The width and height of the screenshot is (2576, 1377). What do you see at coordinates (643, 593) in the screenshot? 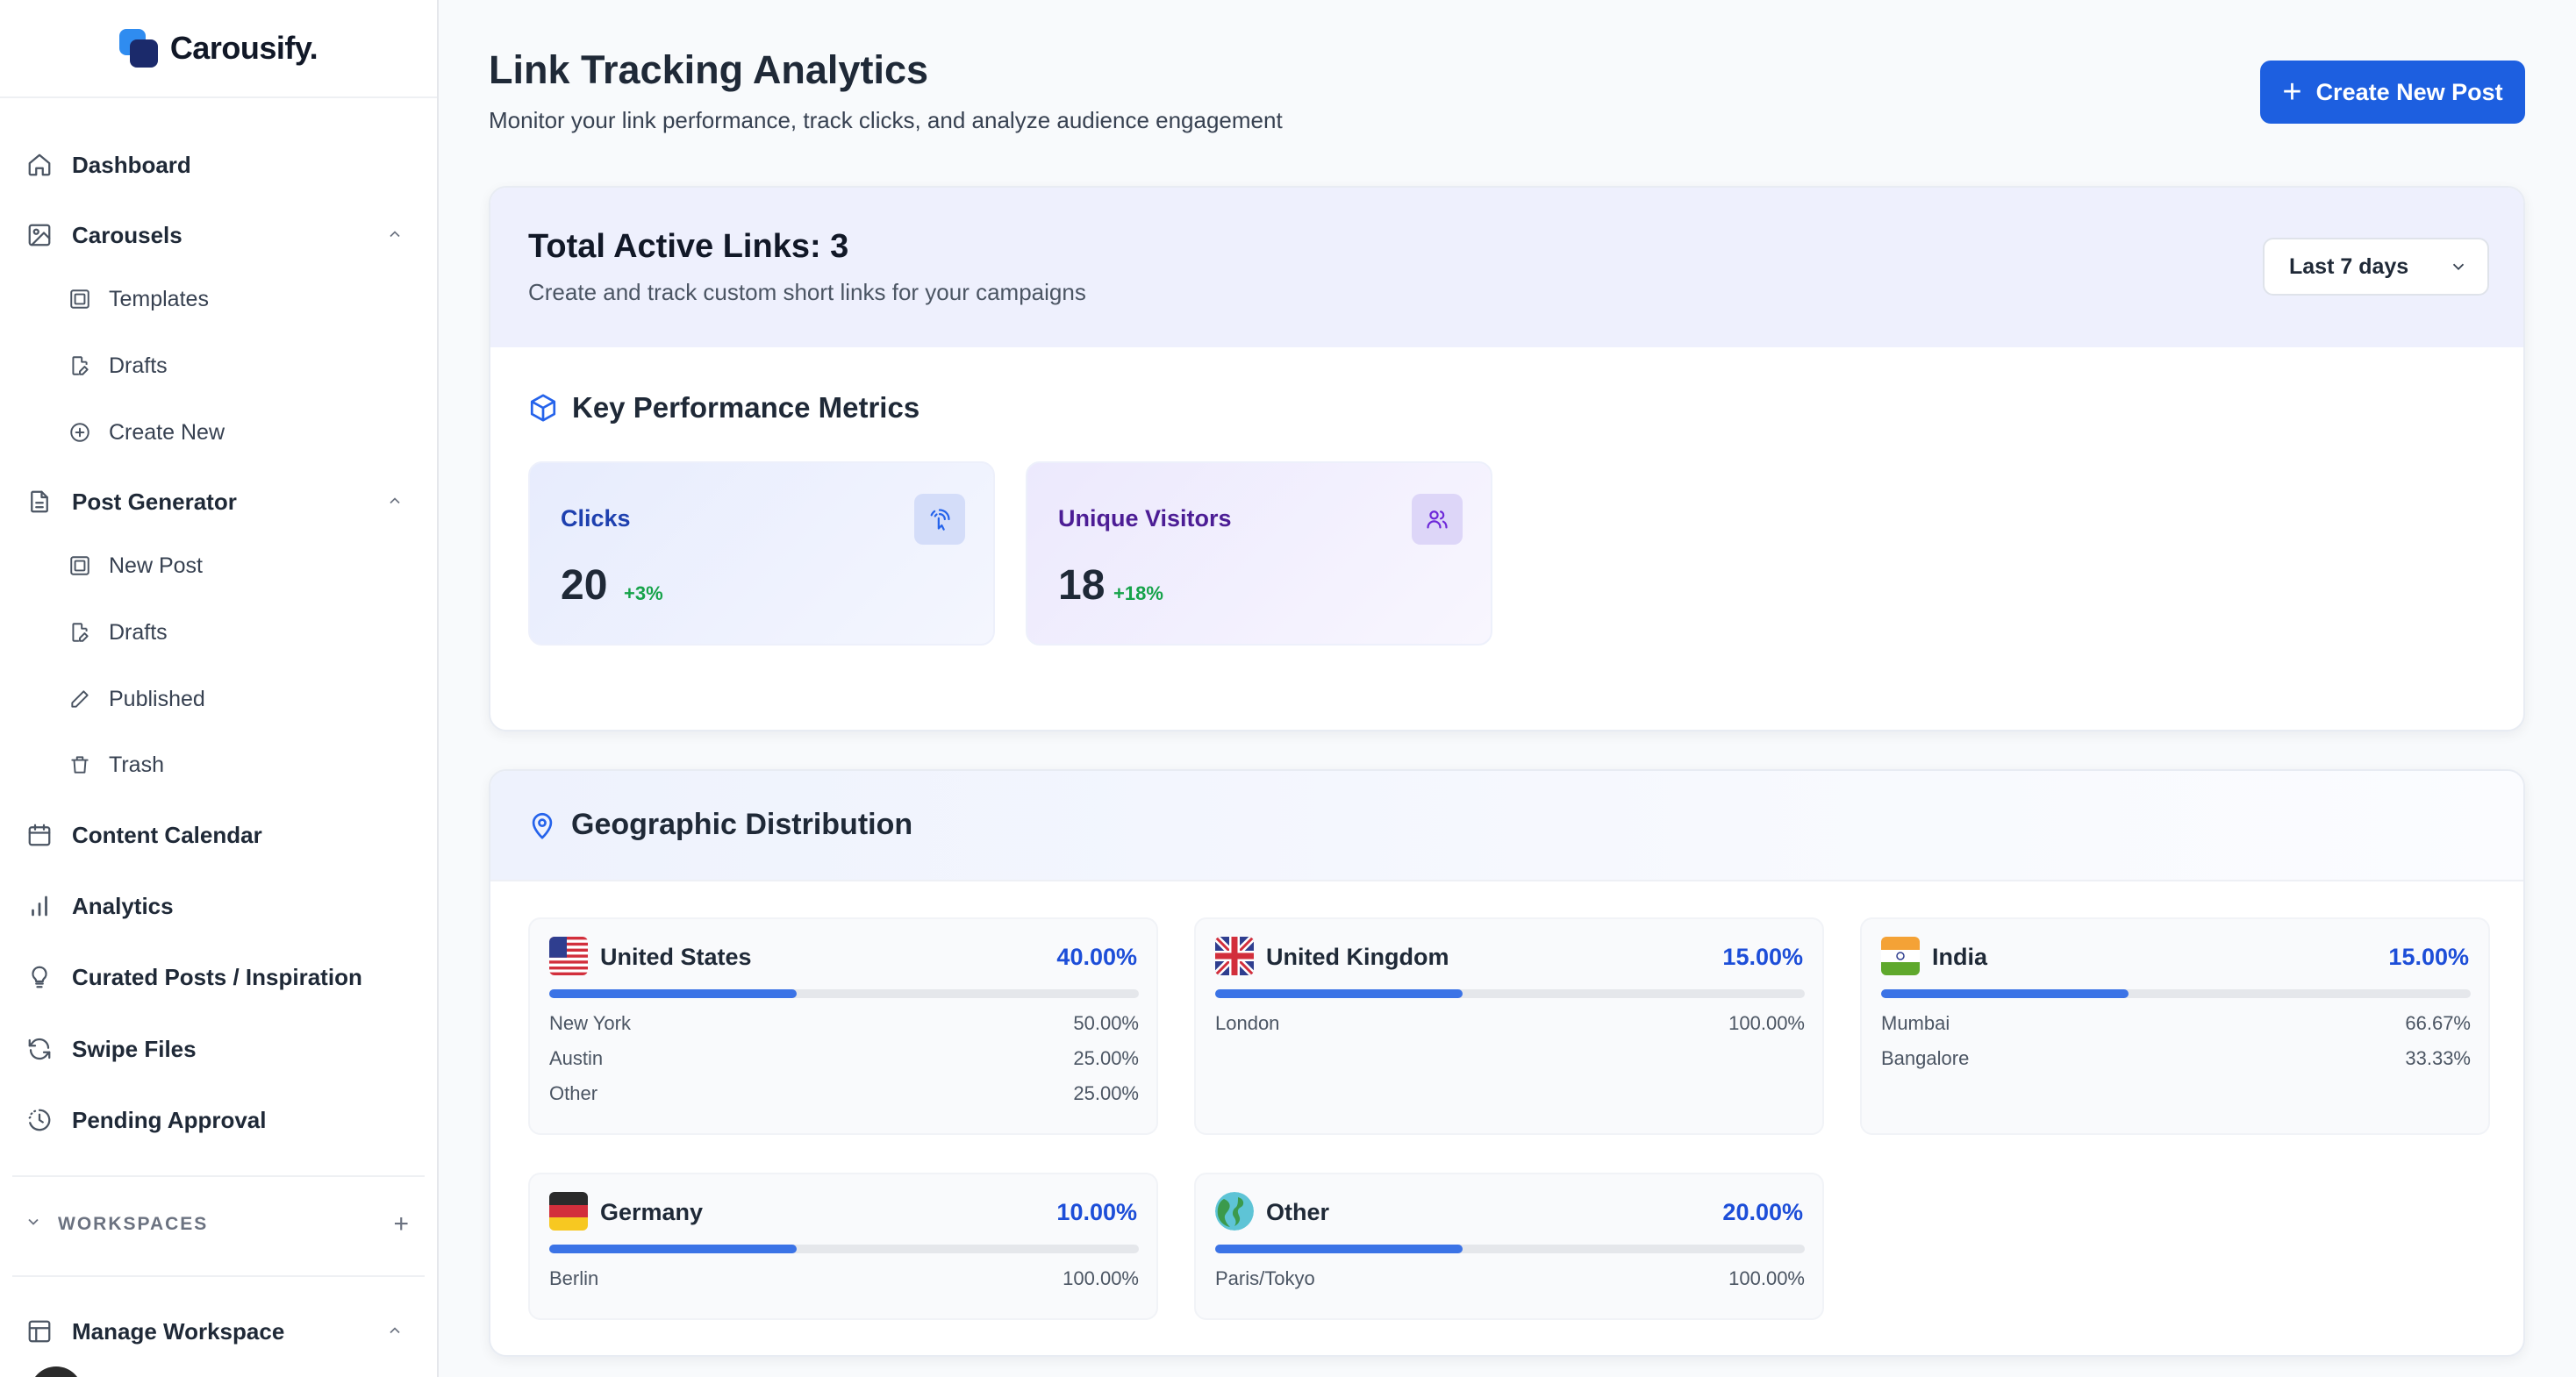
I see `clicks-change: +3%` at bounding box center [643, 593].